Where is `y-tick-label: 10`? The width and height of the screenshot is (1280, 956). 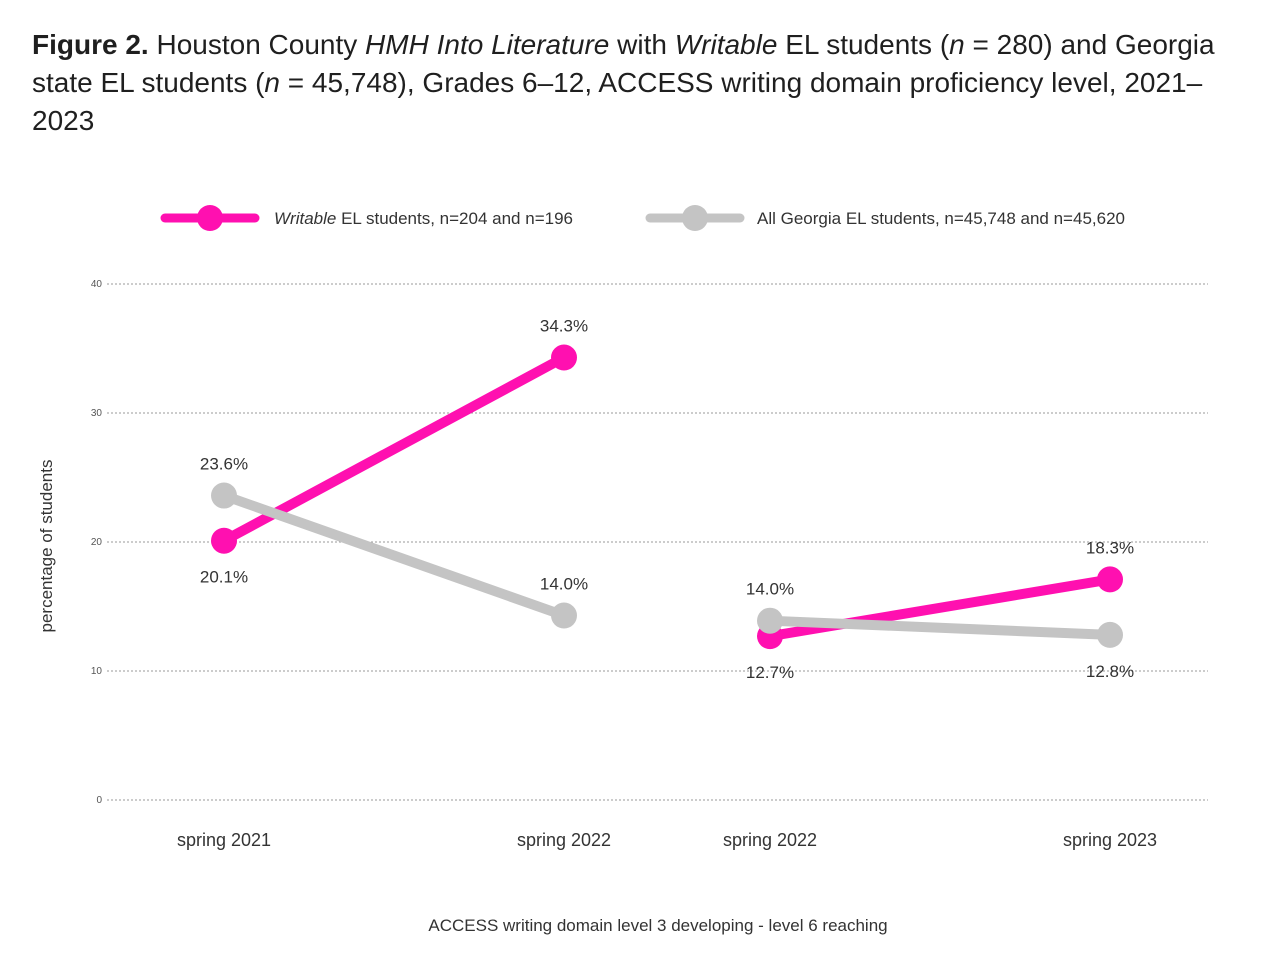
y-tick-label: 10 is located at coordinates (97, 671).